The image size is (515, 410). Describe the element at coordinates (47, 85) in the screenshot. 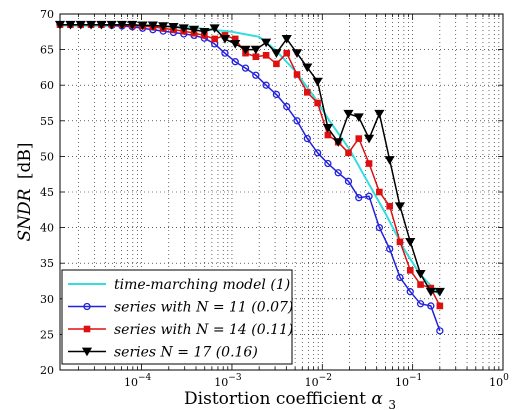

I see `y-tick-label: 60` at that location.